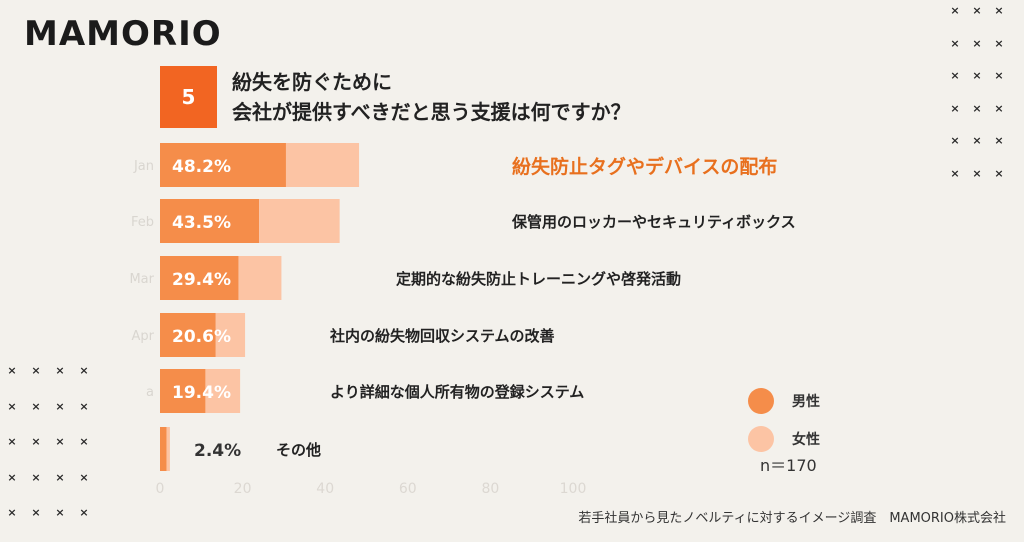  What do you see at coordinates (788, 465) in the screenshot?
I see `sample-size: n＝170` at bounding box center [788, 465].